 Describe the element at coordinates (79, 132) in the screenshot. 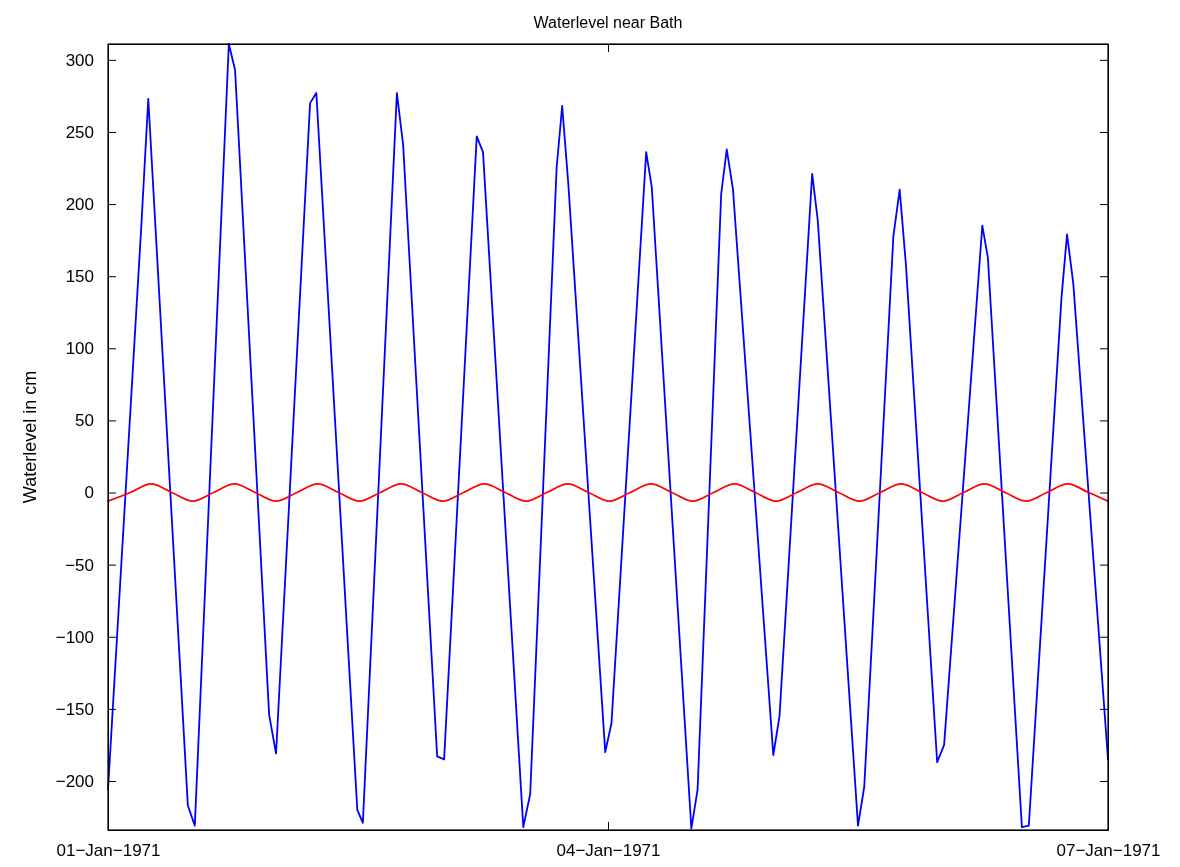

I see `y-tick-label: 250` at that location.